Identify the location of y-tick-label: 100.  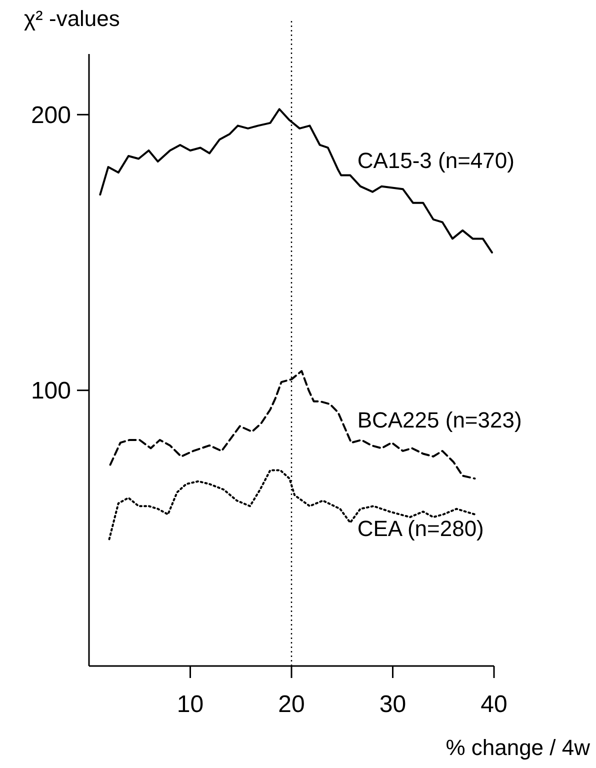
(50, 391).